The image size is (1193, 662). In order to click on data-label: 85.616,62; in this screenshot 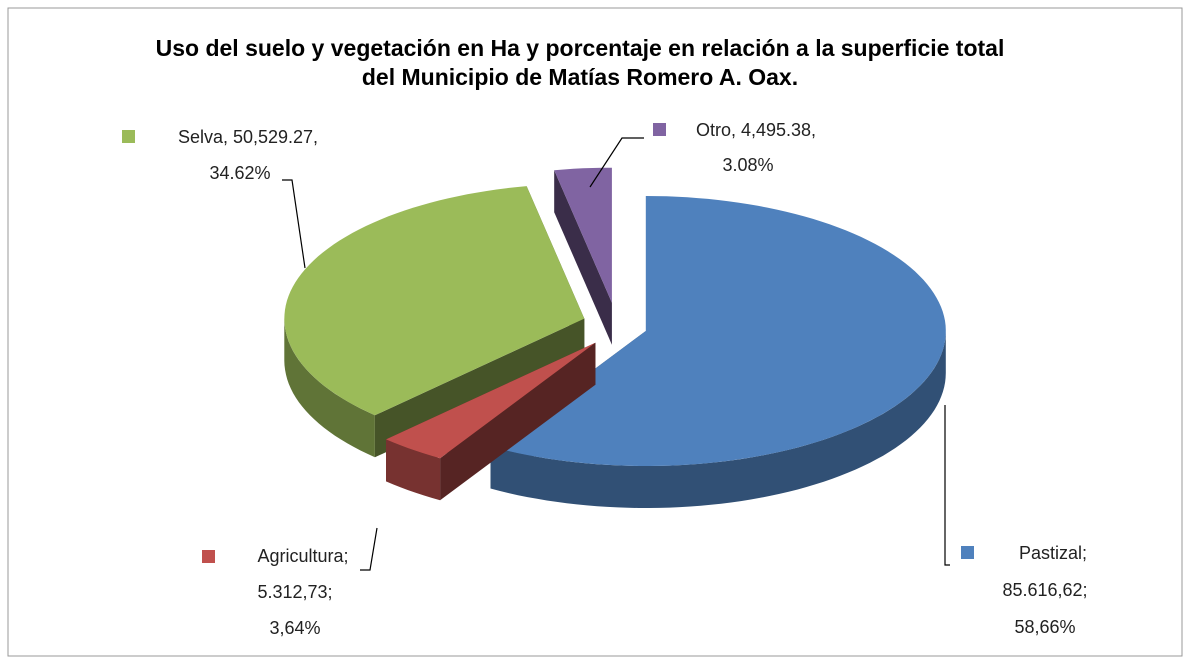, I will do `click(1044, 590)`.